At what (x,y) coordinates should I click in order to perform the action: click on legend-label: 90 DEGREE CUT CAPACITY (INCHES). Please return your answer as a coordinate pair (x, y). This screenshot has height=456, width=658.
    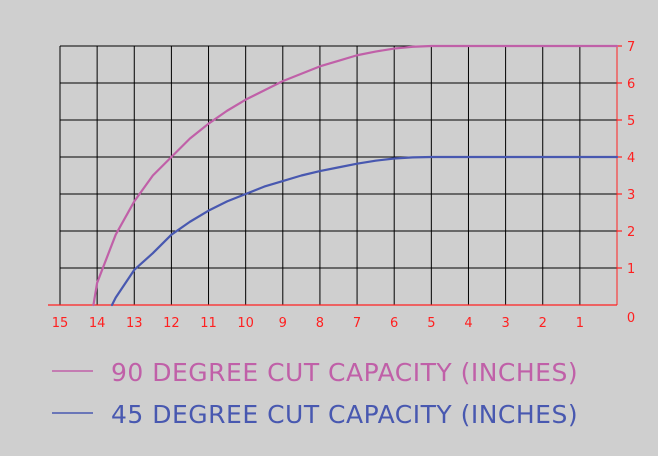
    Looking at the image, I should click on (344, 372).